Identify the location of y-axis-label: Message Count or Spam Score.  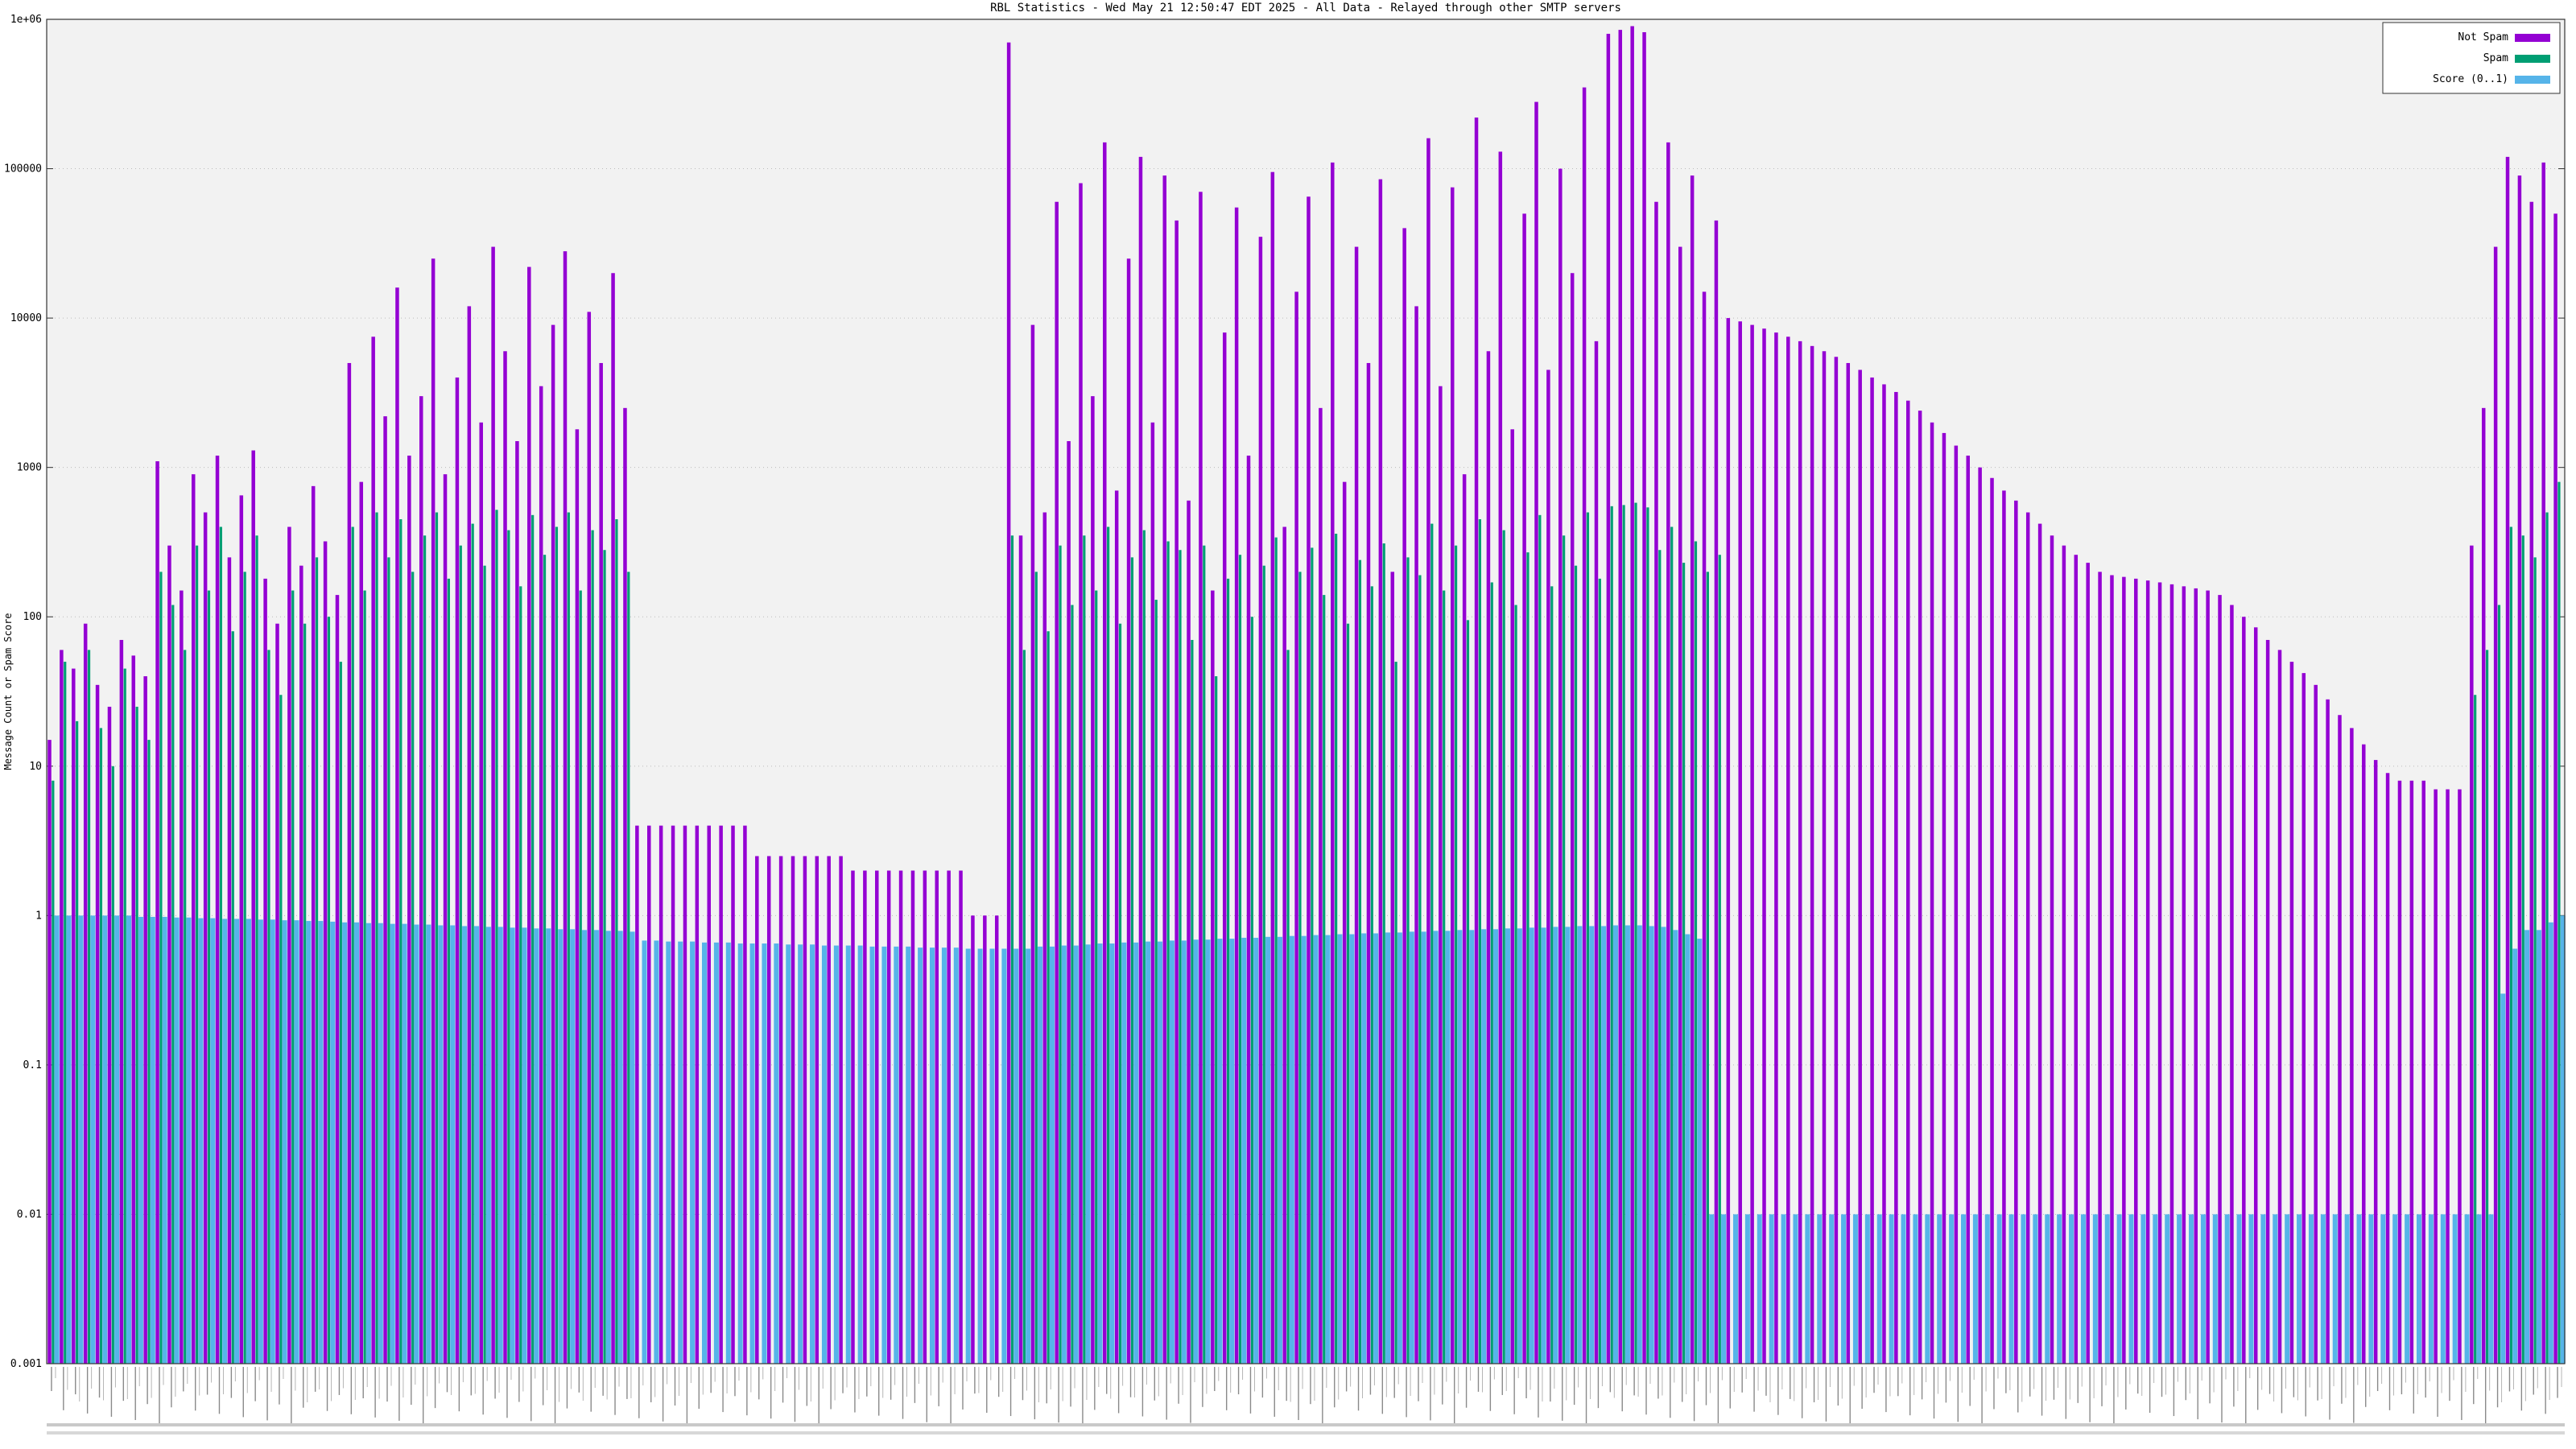
(8, 691).